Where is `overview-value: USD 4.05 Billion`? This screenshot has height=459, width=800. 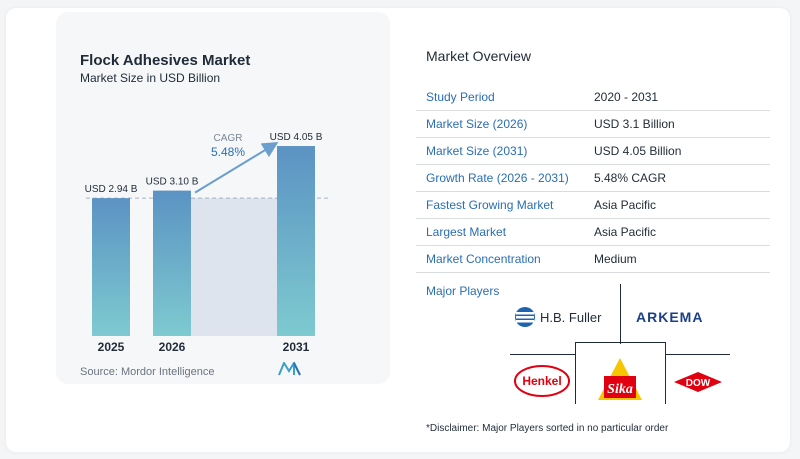 overview-value: USD 4.05 Billion is located at coordinates (638, 151).